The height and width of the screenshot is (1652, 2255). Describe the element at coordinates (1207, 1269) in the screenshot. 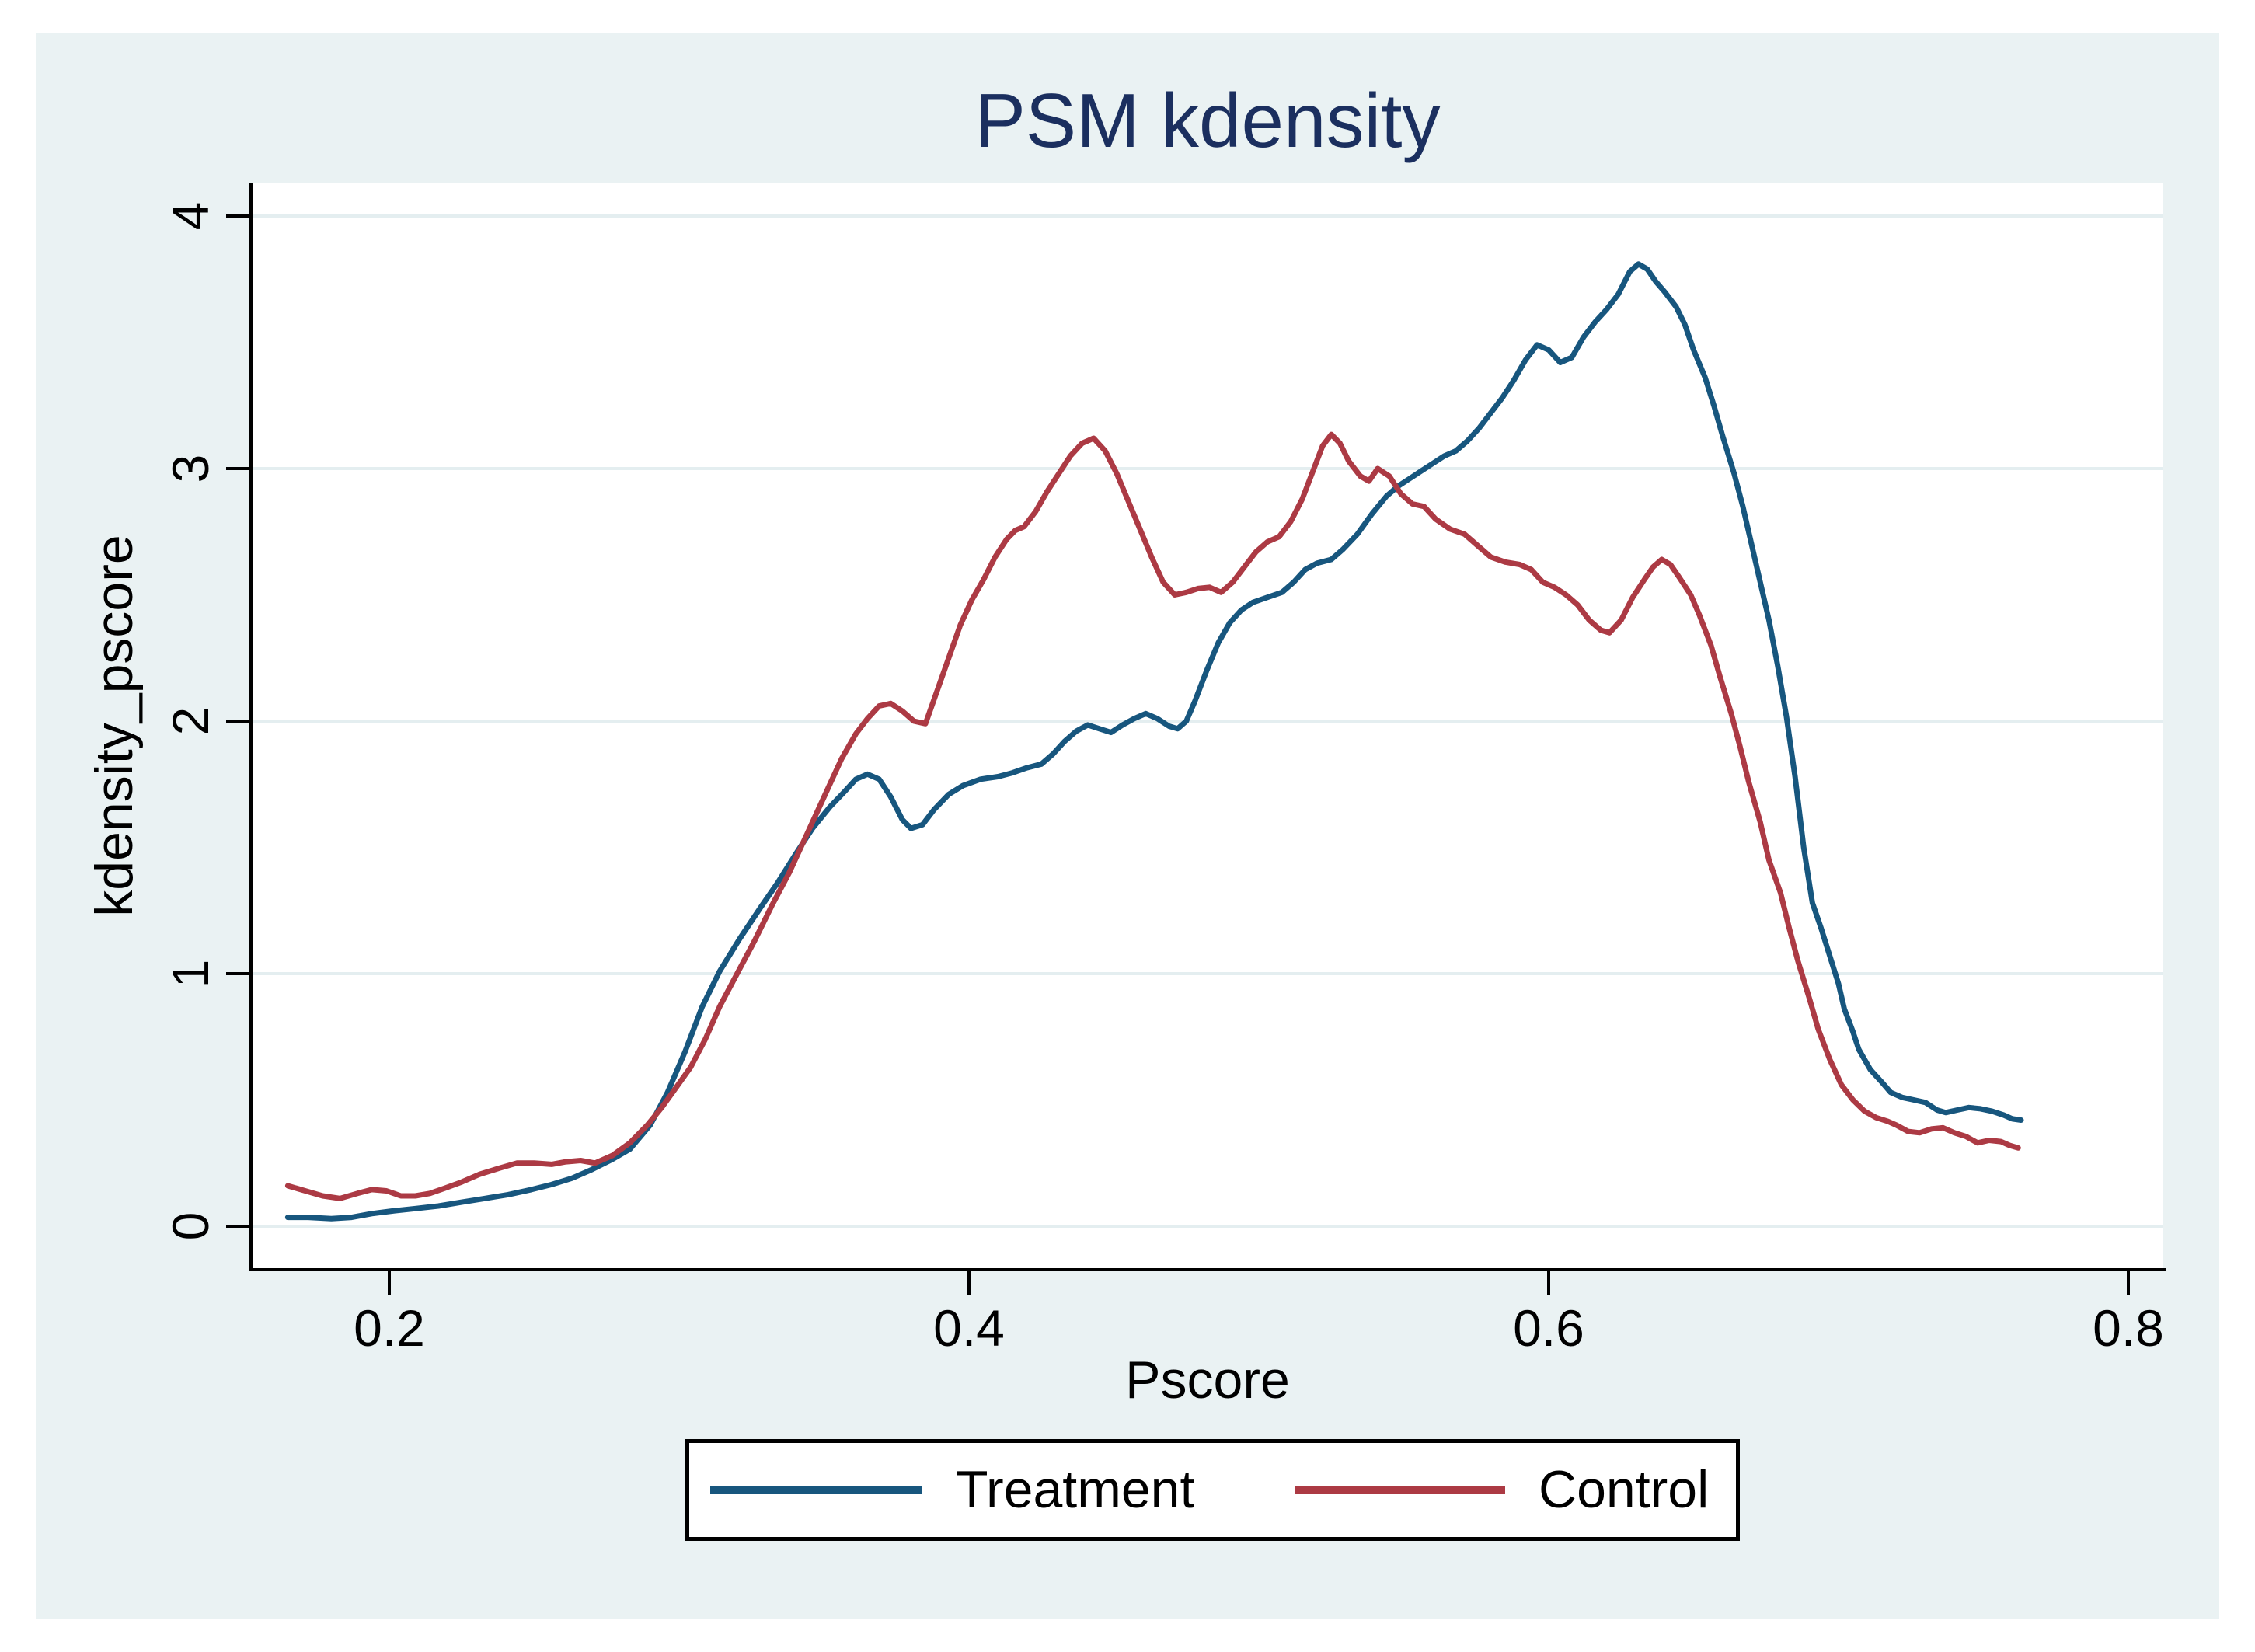

I see `x-axis-line` at that location.